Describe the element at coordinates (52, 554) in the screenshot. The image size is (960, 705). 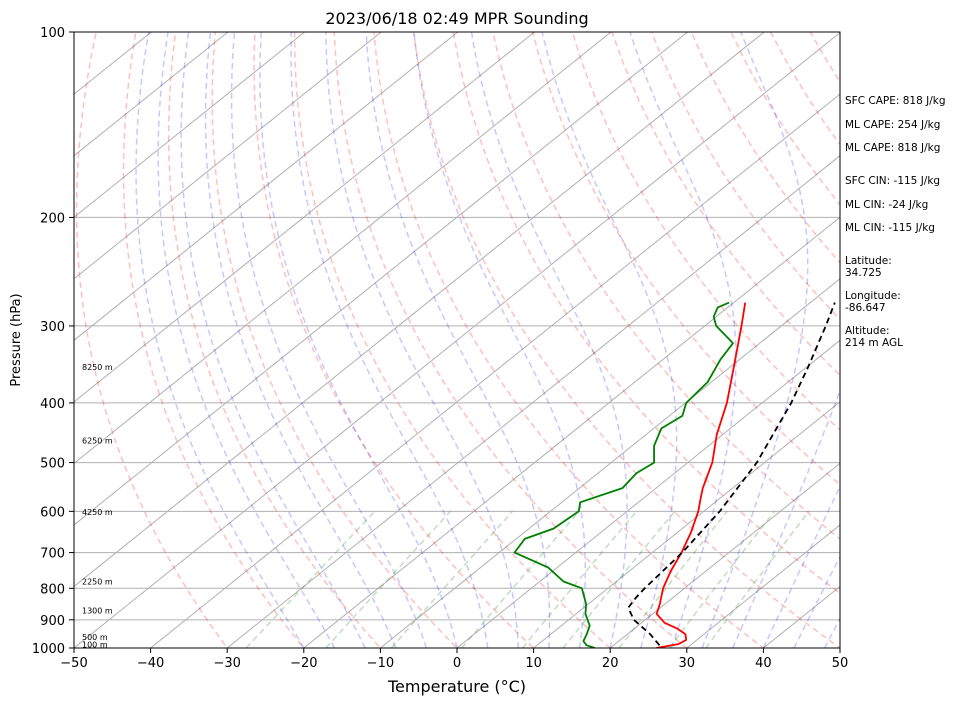
I see `y-tick-label: 700` at that location.